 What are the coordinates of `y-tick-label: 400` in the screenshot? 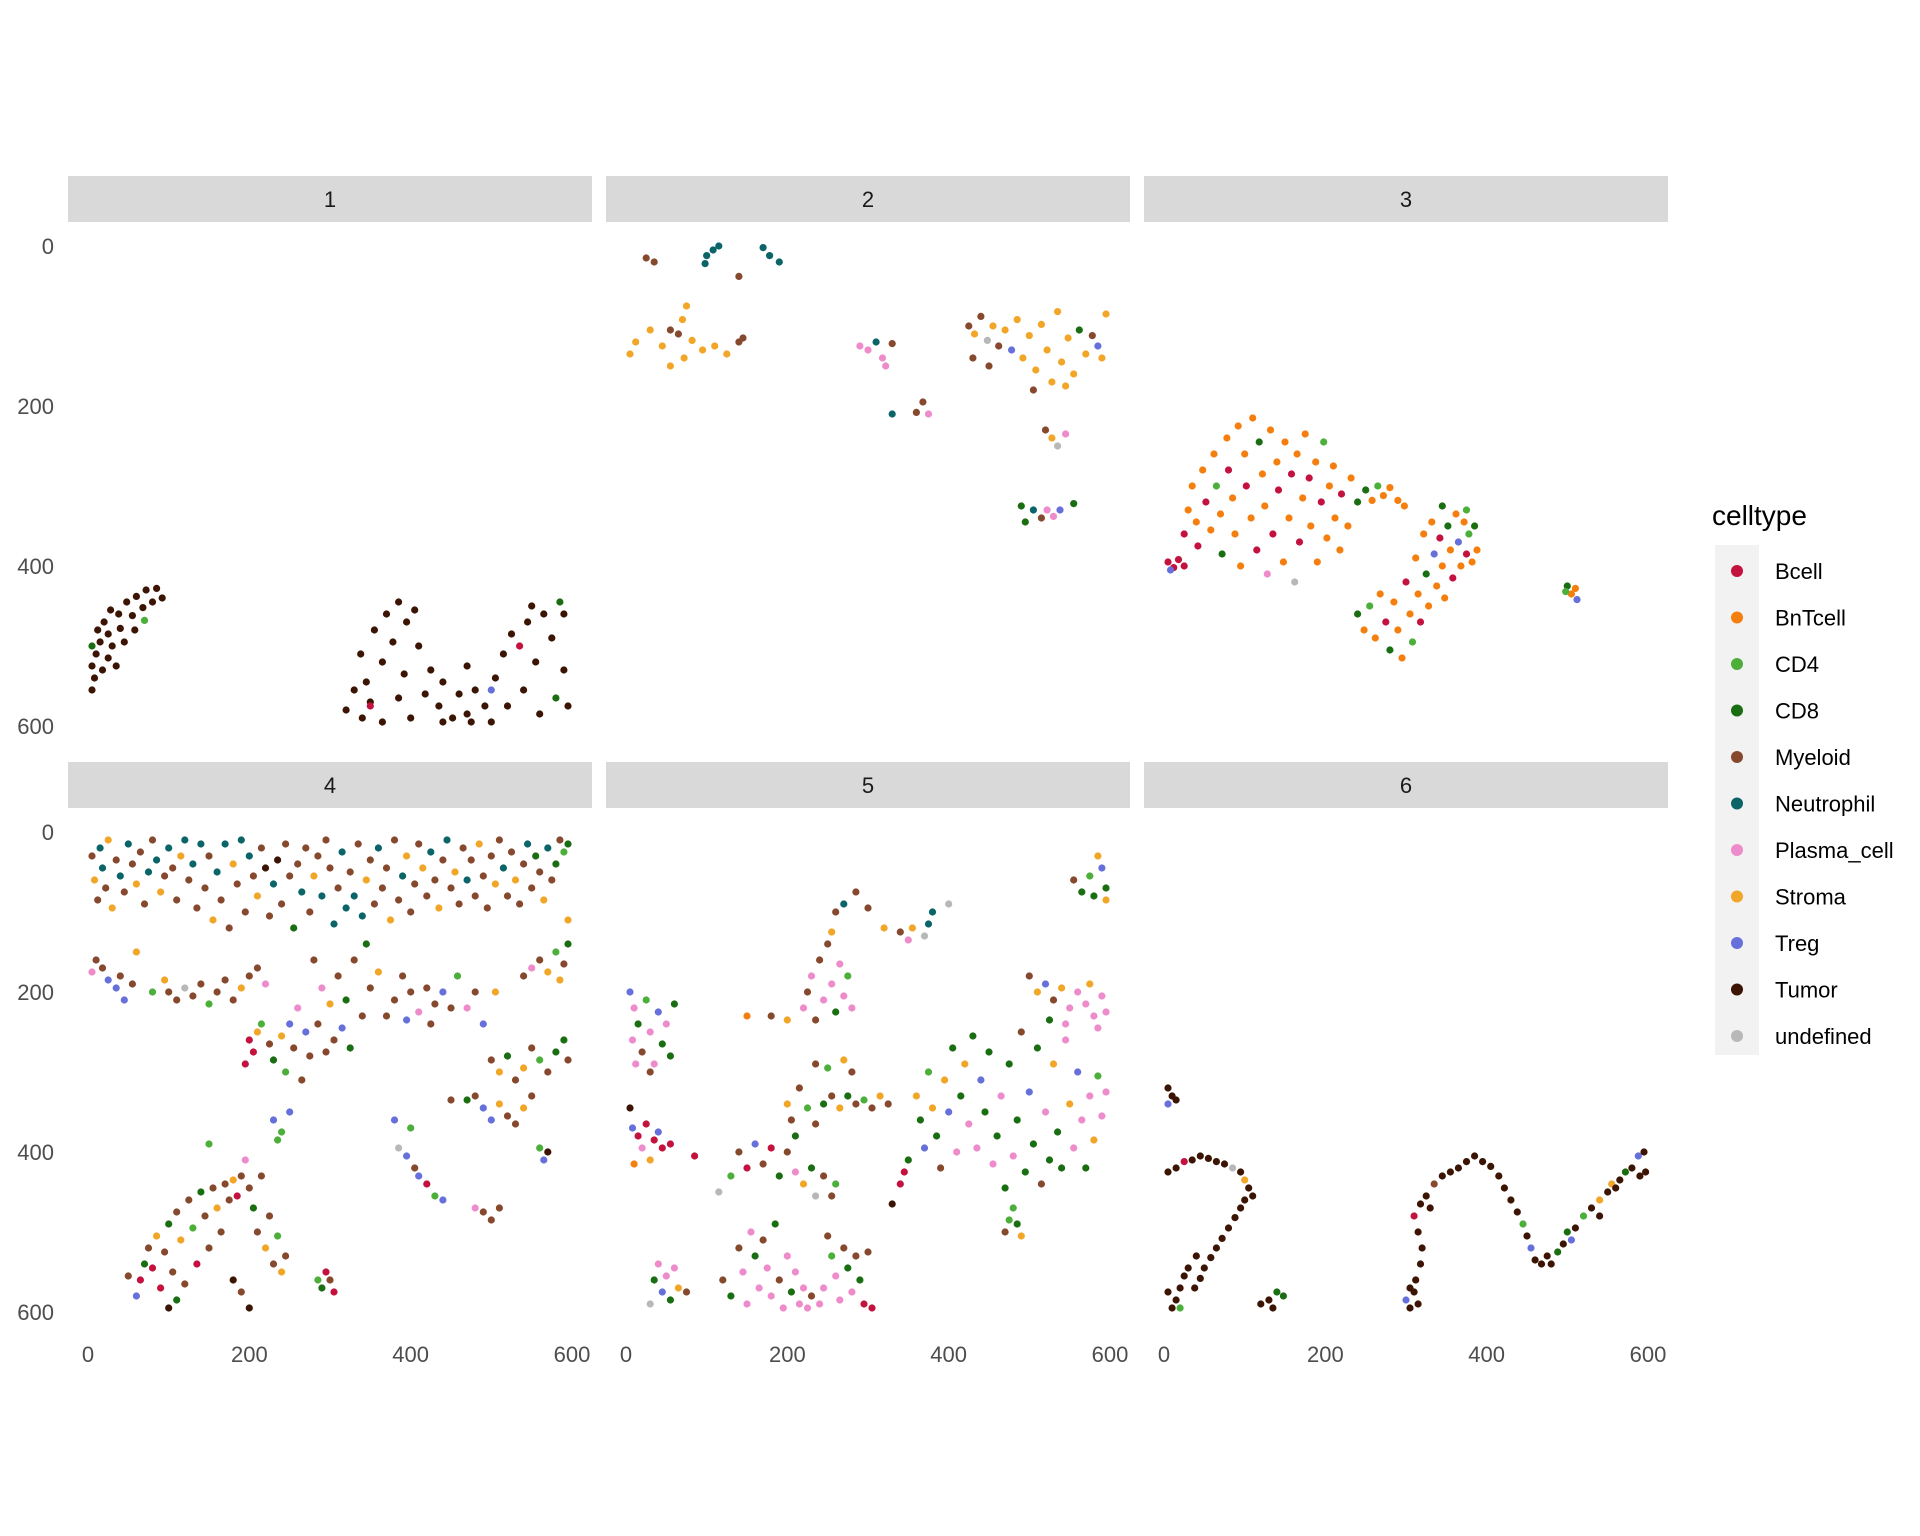 It's located at (35, 566).